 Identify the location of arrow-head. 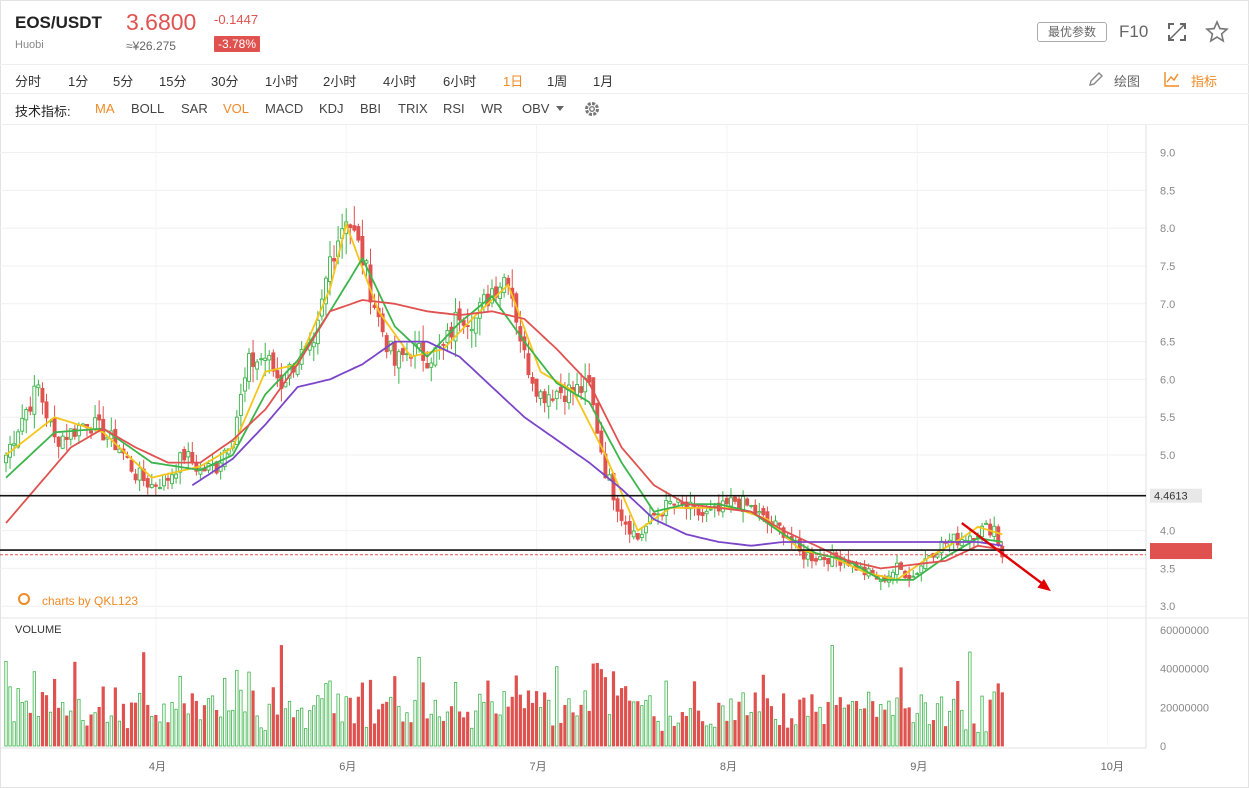
(1044, 585).